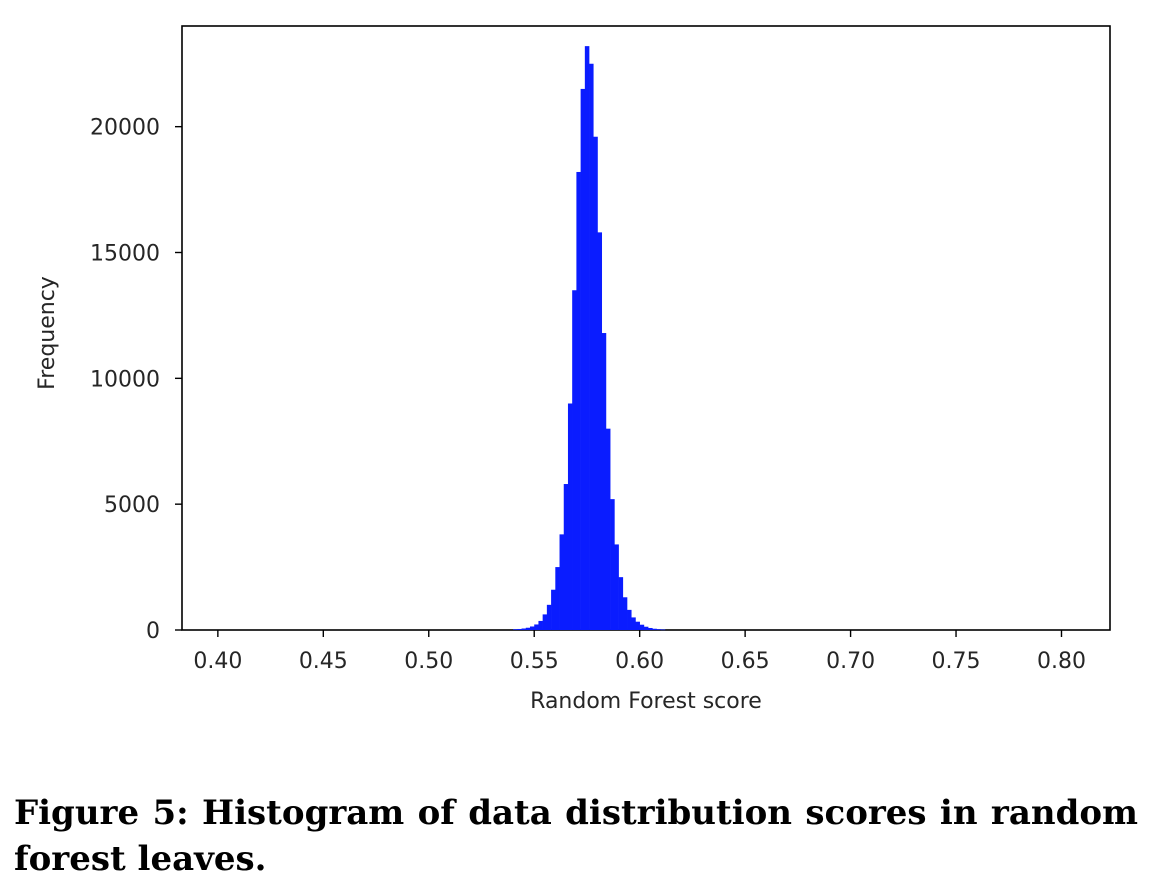  What do you see at coordinates (1061, 661) in the screenshot?
I see `x-tick-label: 0.80` at bounding box center [1061, 661].